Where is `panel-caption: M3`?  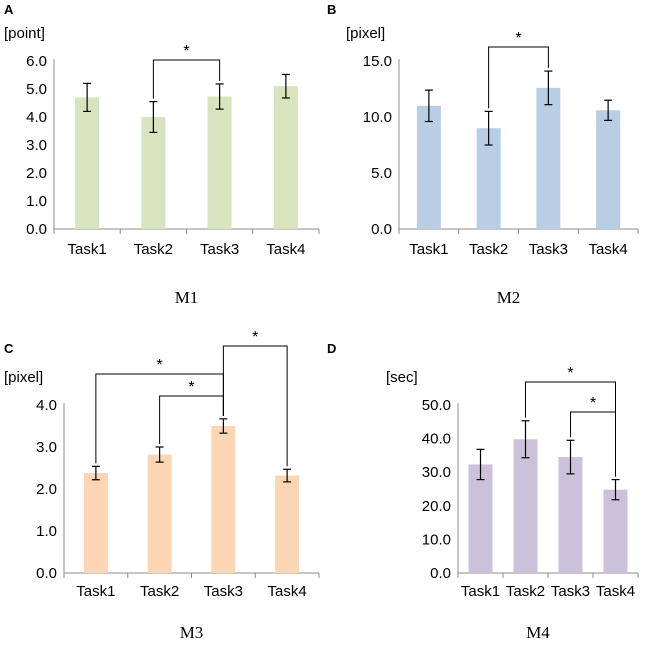
panel-caption: M3 is located at coordinates (192, 632).